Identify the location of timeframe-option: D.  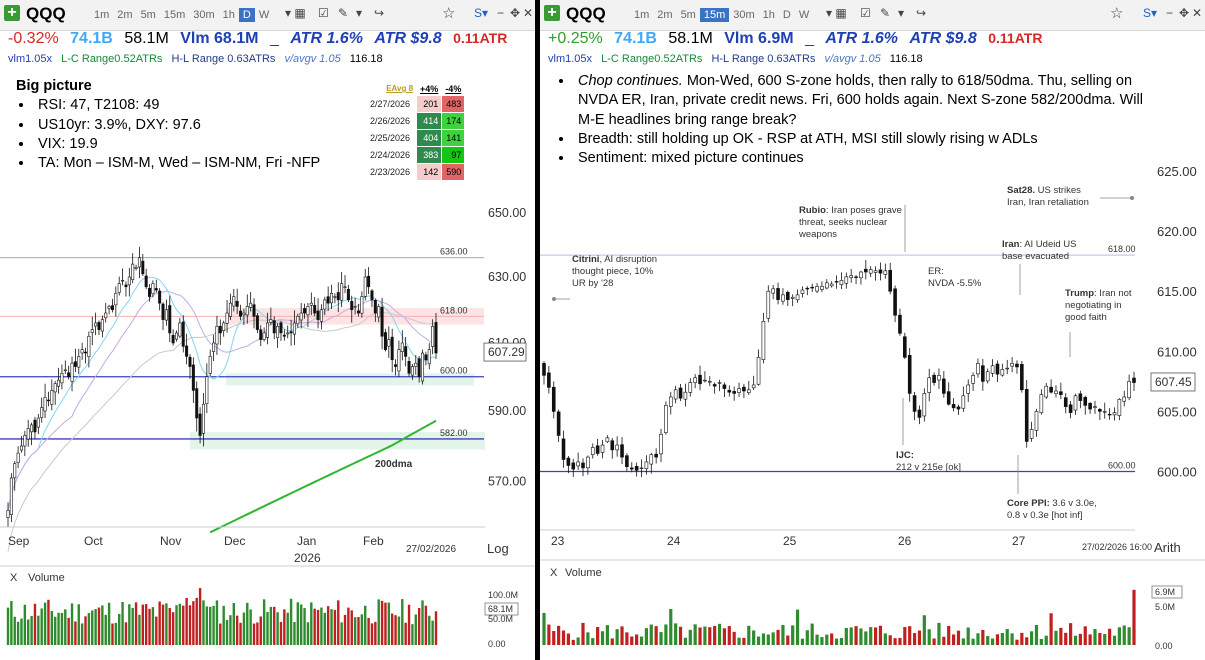
(786, 15).